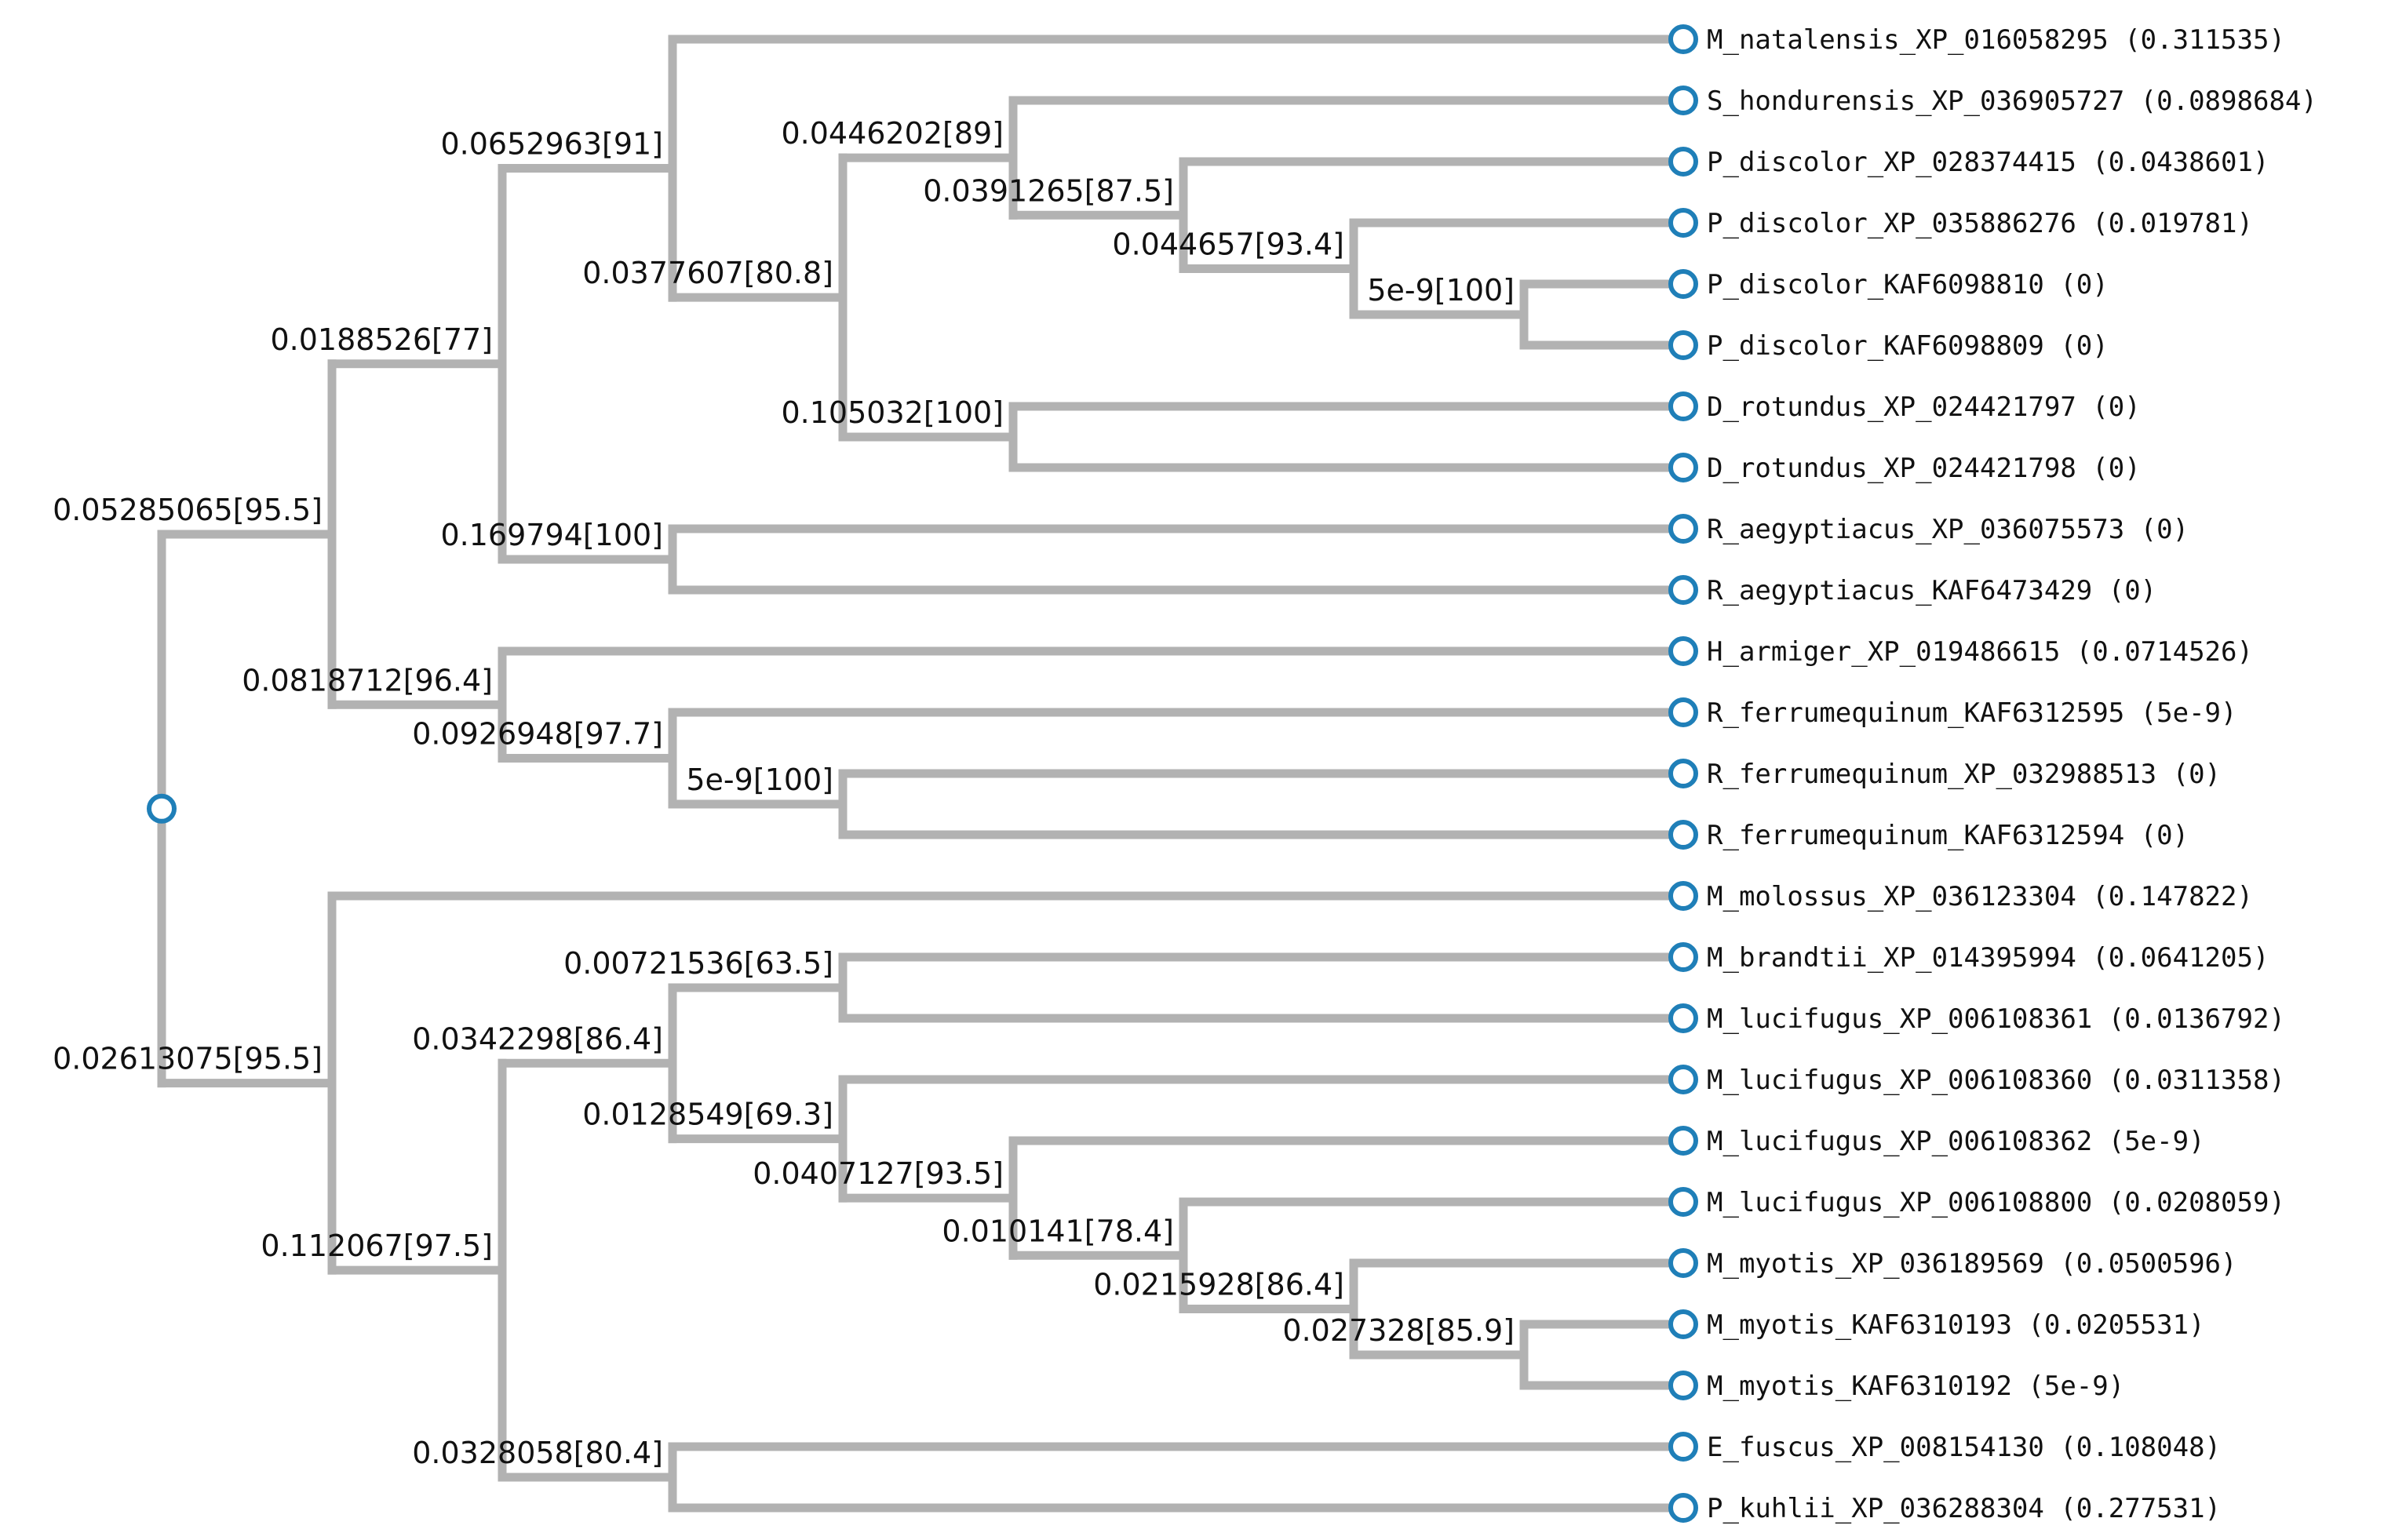 The height and width of the screenshot is (1540, 2406). I want to click on leaf-label: M_myotis_XP_036189569 (0.0500596), so click(1972, 1264).